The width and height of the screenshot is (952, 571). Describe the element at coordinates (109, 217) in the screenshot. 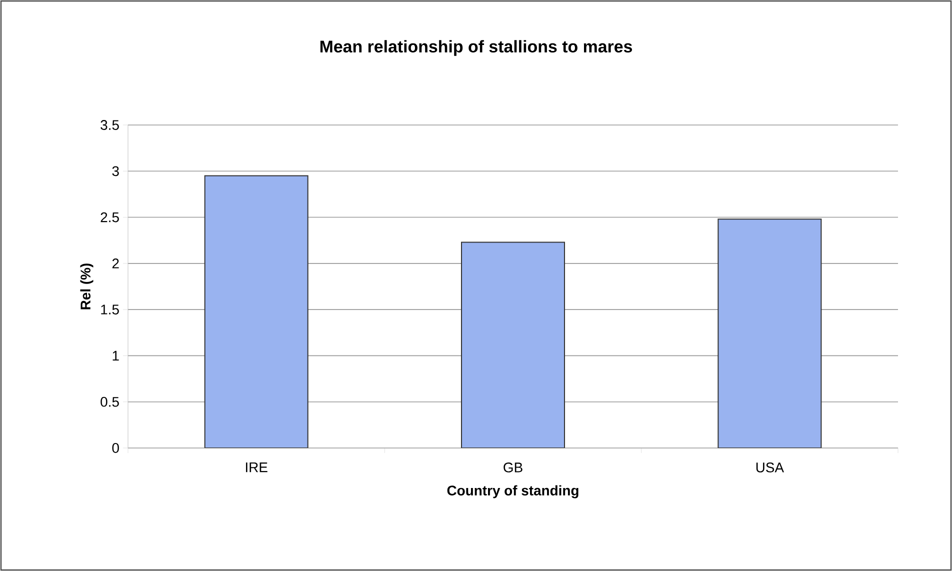

I see `y-tick-label: 2.5` at that location.